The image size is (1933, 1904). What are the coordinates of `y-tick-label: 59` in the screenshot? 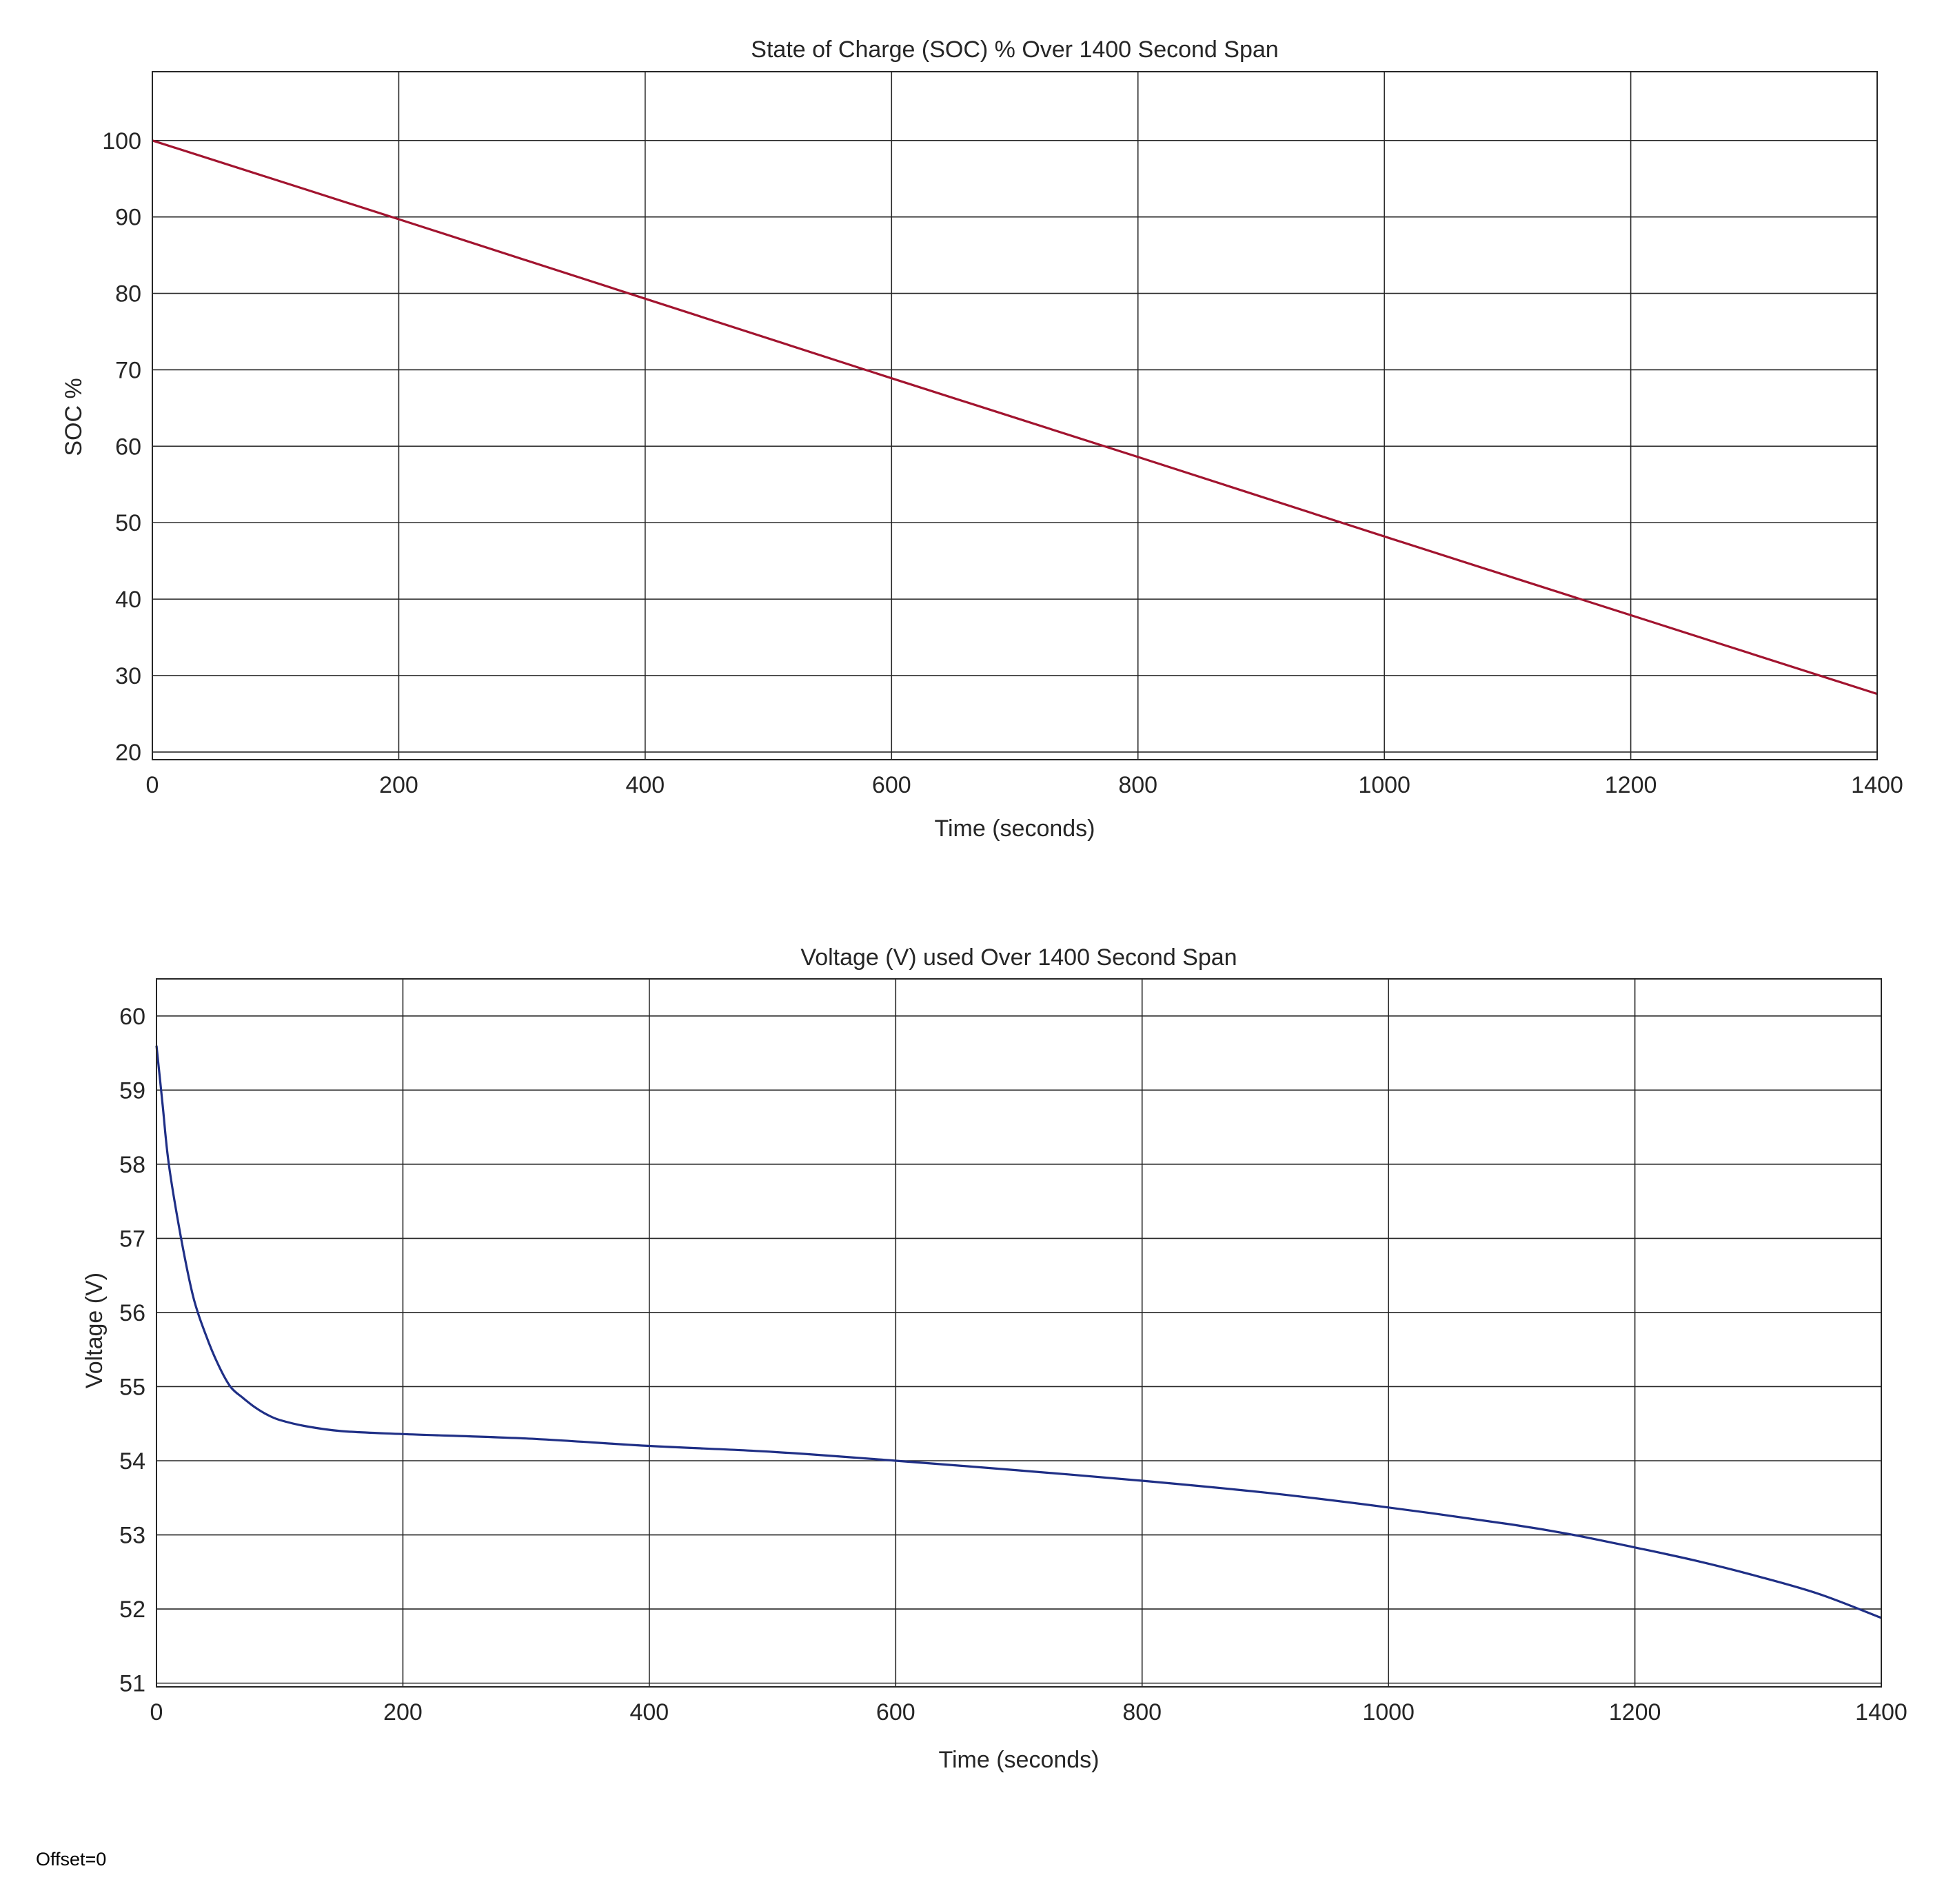 It's located at (132, 1090).